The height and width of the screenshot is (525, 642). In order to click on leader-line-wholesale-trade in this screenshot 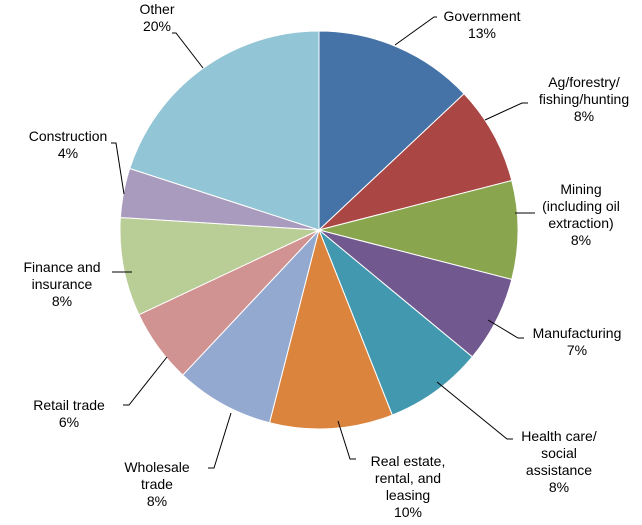, I will do `click(220, 440)`.